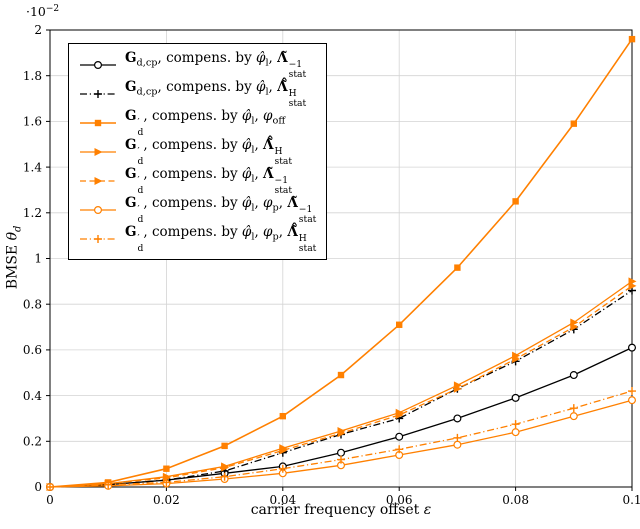  Describe the element at coordinates (50, 500) in the screenshot. I see `x-tick-label: 0` at that location.